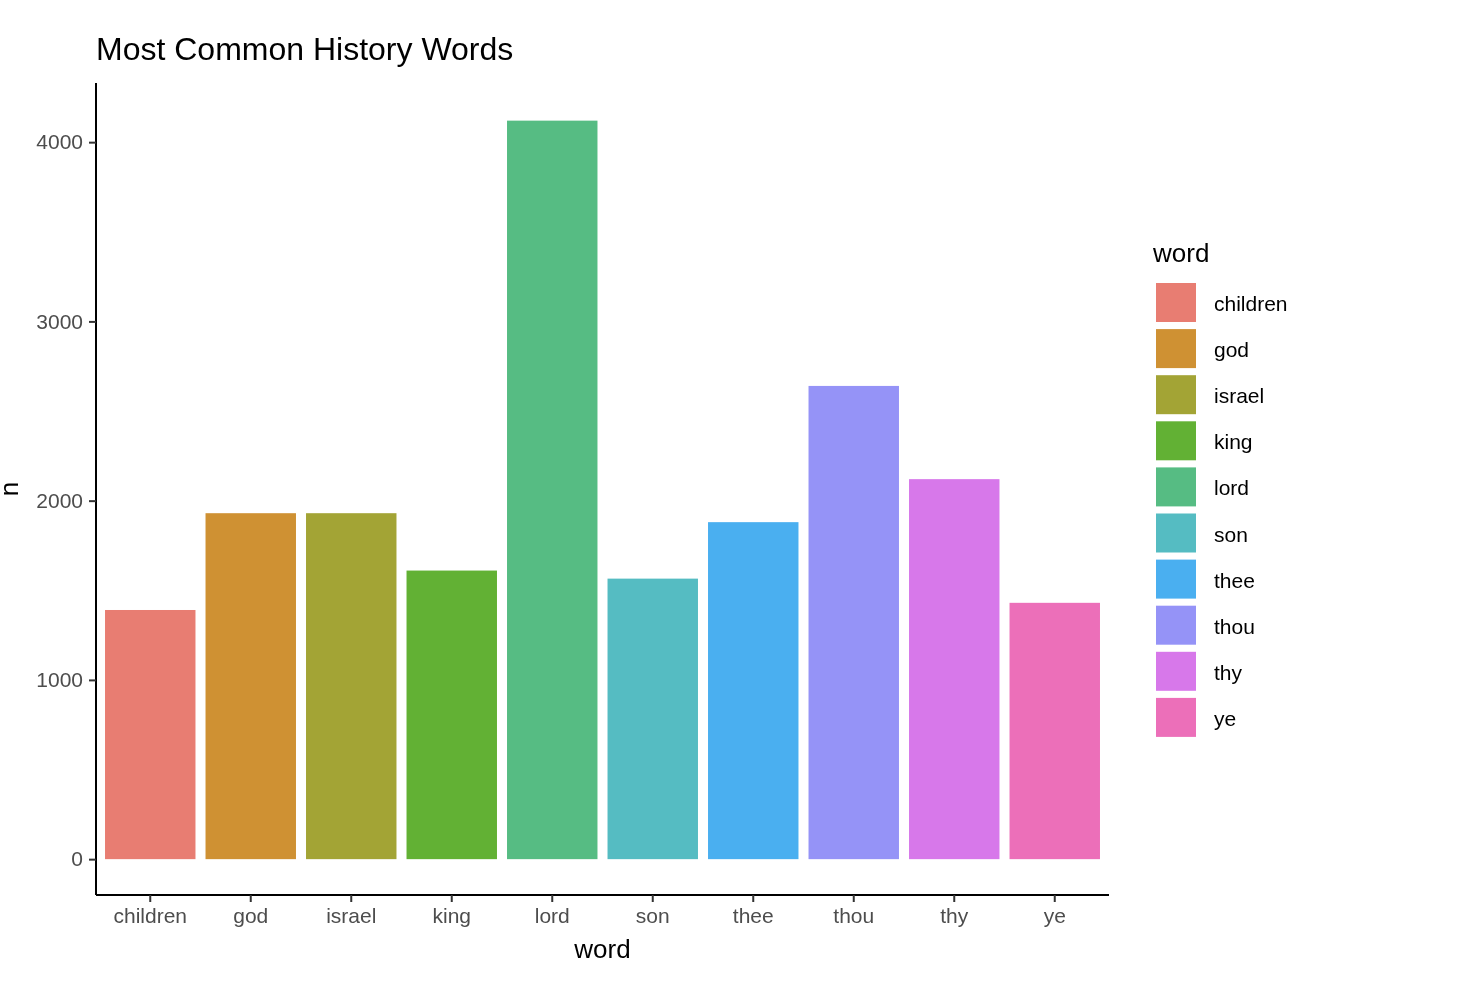 The width and height of the screenshot is (1474, 990). What do you see at coordinates (1234, 580) in the screenshot?
I see `legend-label: thee` at bounding box center [1234, 580].